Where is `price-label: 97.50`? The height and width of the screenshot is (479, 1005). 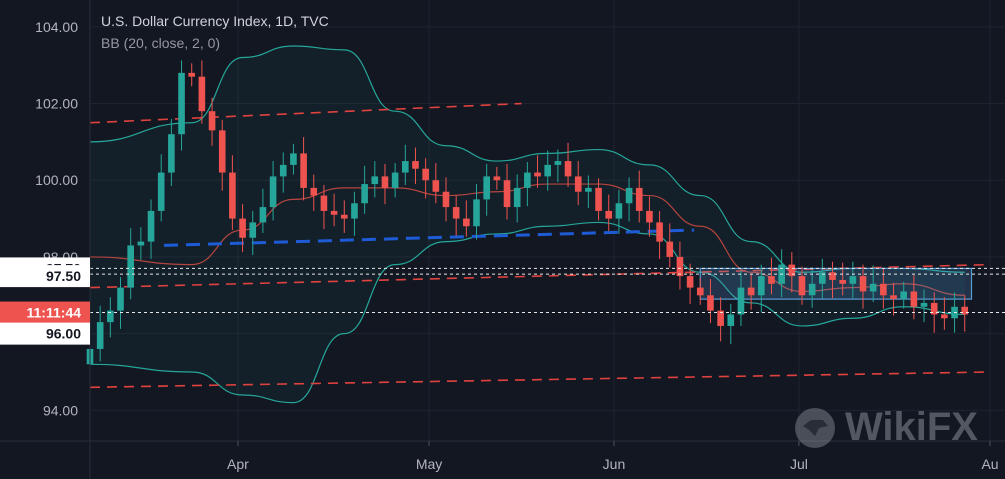
price-label: 97.50 is located at coordinates (45, 276).